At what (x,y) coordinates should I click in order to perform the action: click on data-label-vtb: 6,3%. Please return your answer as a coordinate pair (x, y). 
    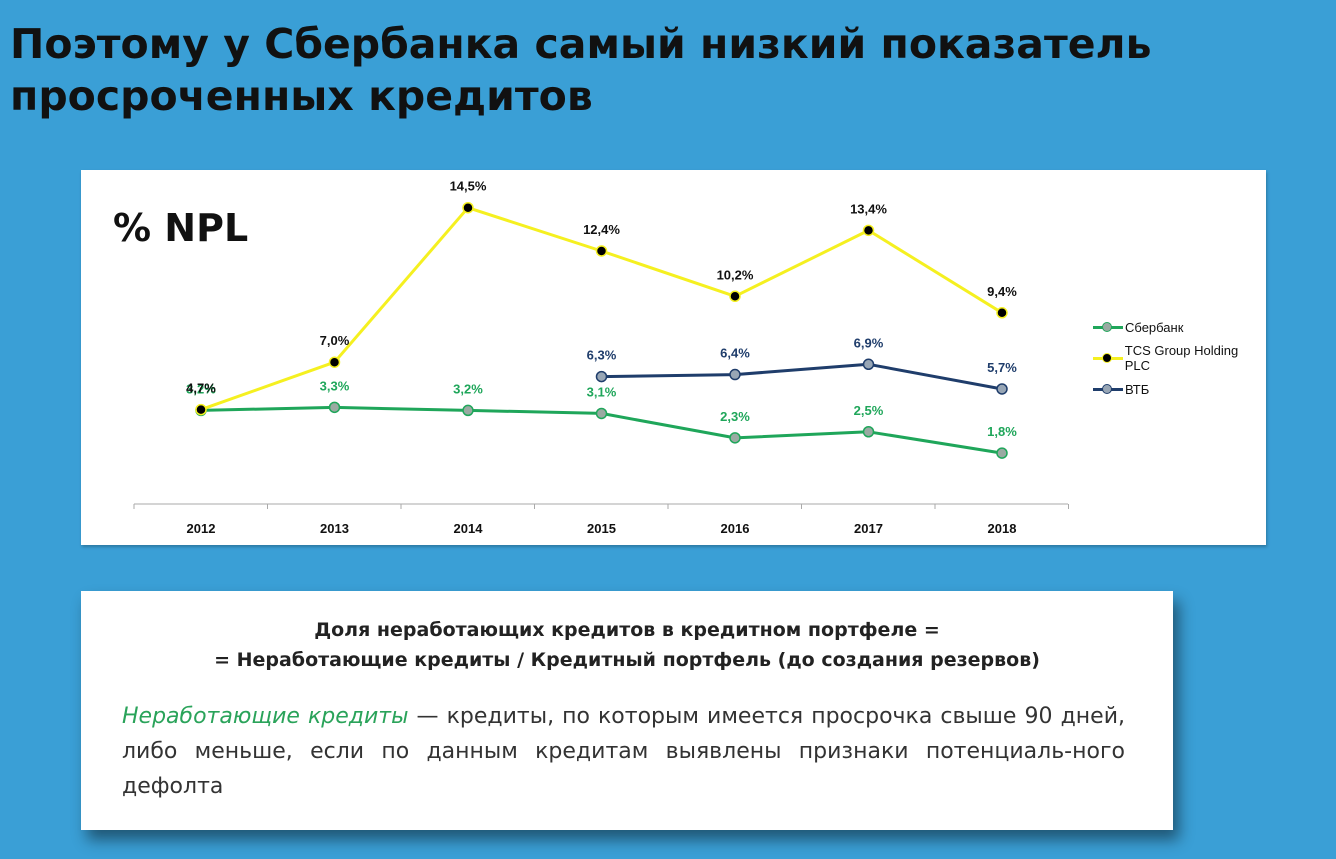
    Looking at the image, I should click on (602, 355).